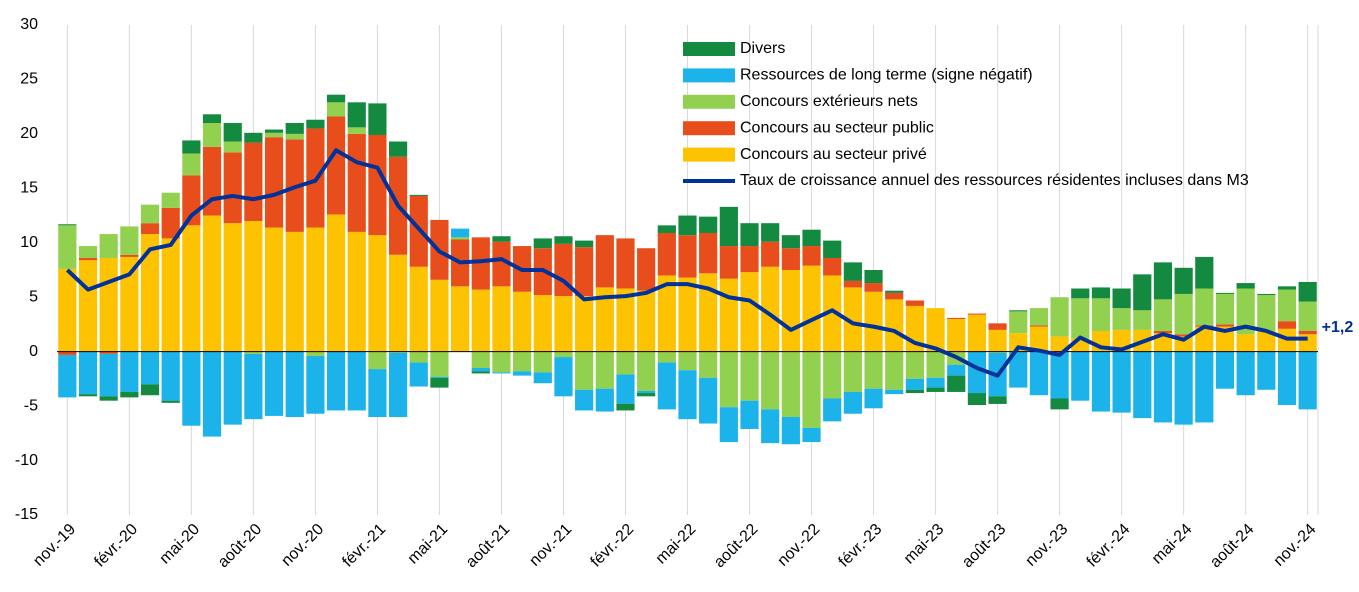  I want to click on y-tick-label: 30, so click(29, 24).